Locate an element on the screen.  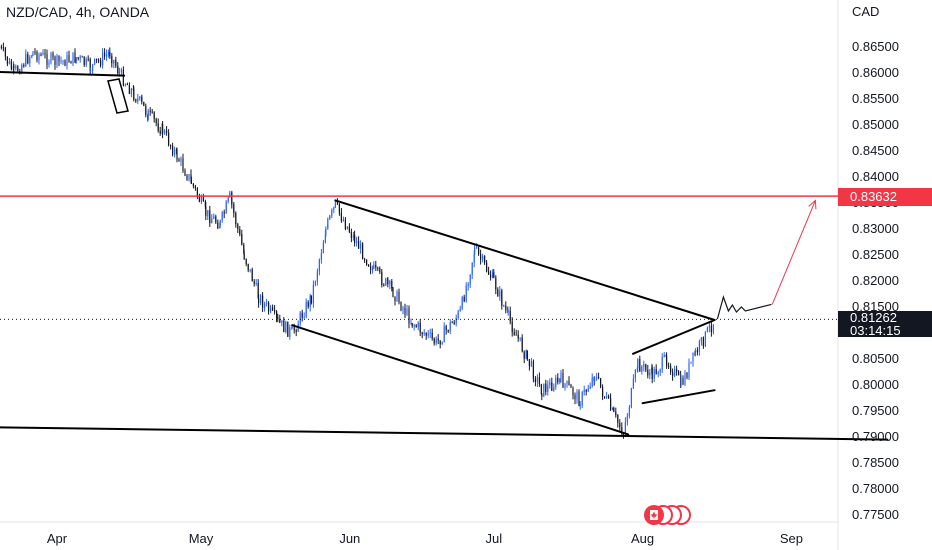
time-tick-label: May is located at coordinates (201, 538).